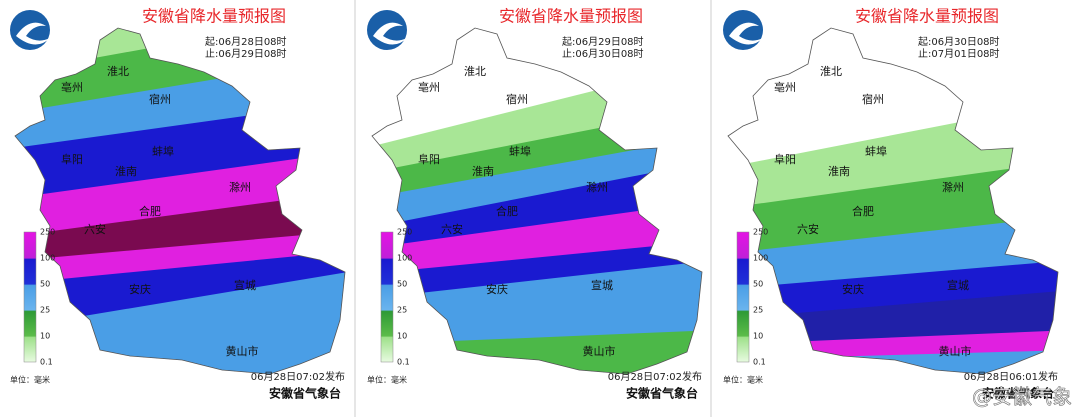 Image resolution: width=1080 pixels, height=417 pixels. Describe the element at coordinates (959, 54) in the screenshot. I see `end-time: 止:07月01日08时` at that location.